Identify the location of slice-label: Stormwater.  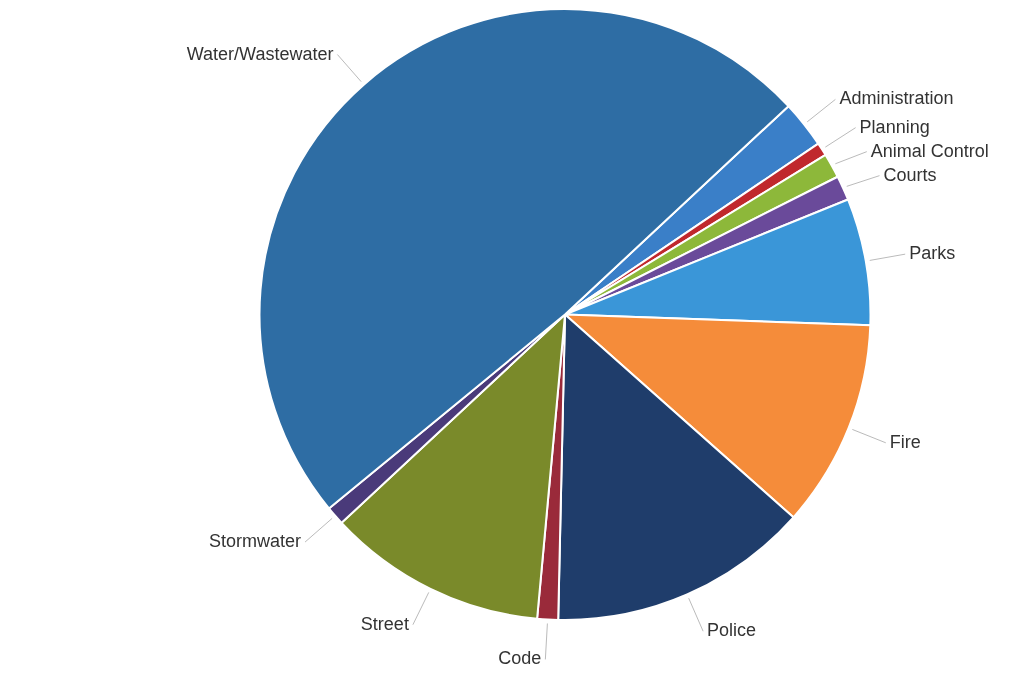
(255, 541).